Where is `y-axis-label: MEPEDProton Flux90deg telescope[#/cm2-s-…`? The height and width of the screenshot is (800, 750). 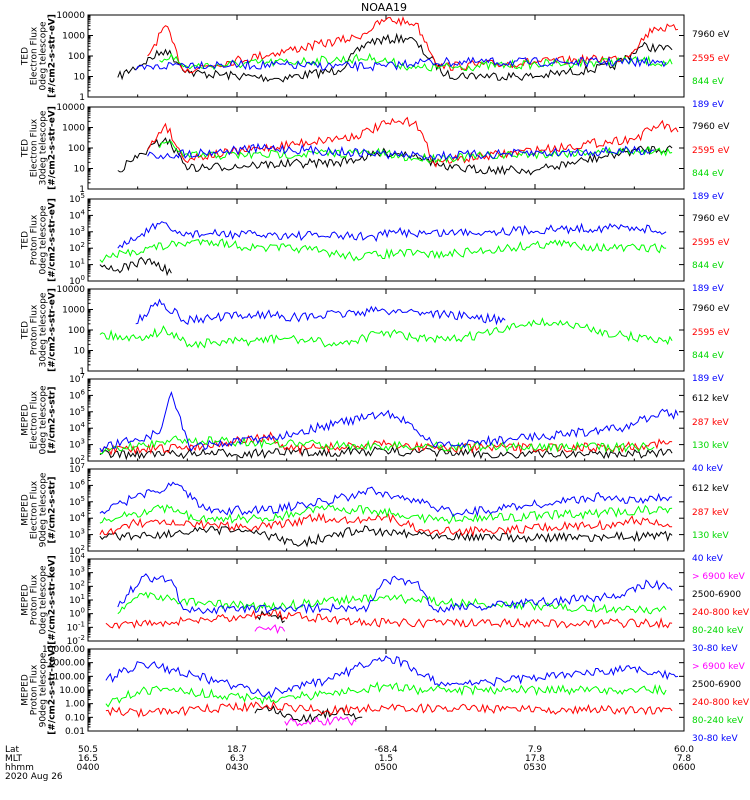
y-axis-label: MEPEDProton Flux90deg telescope[#/cm2-s-… is located at coordinates (39, 690).